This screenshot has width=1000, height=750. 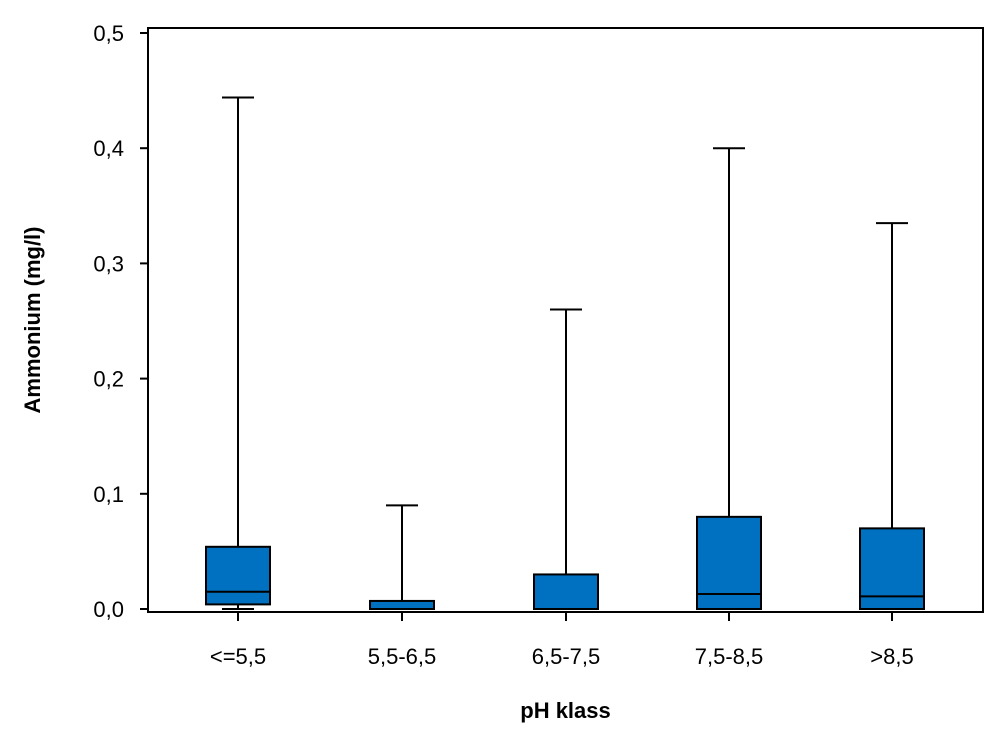 What do you see at coordinates (32, 320) in the screenshot?
I see `y-axis-title: Ammonium (mg/l)` at bounding box center [32, 320].